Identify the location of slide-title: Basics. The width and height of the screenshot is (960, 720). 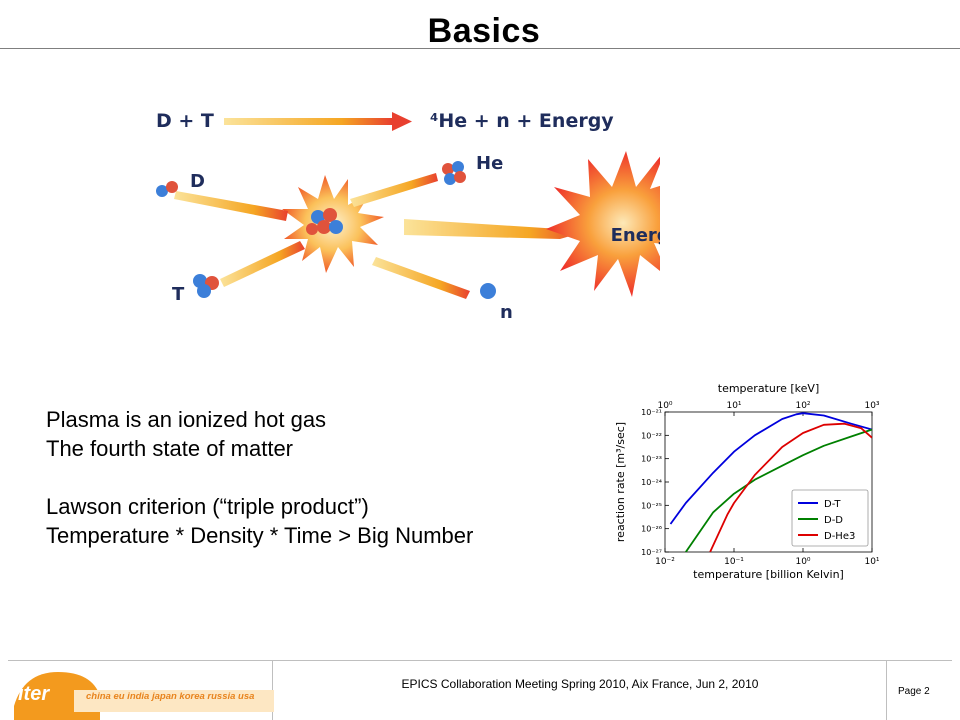
(484, 31).